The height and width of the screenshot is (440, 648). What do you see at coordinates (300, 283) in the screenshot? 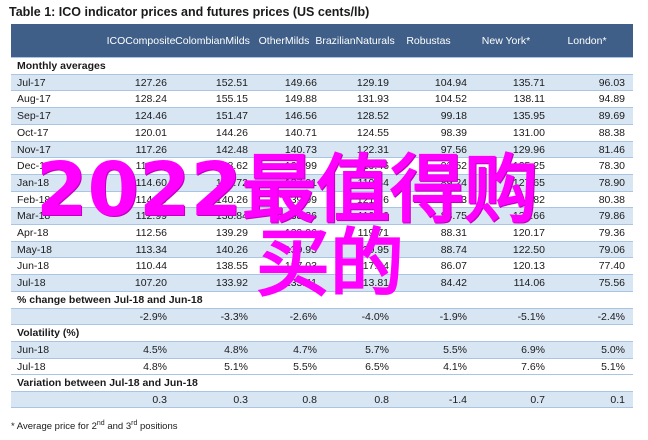
I see `table-cell: 133.41` at bounding box center [300, 283].